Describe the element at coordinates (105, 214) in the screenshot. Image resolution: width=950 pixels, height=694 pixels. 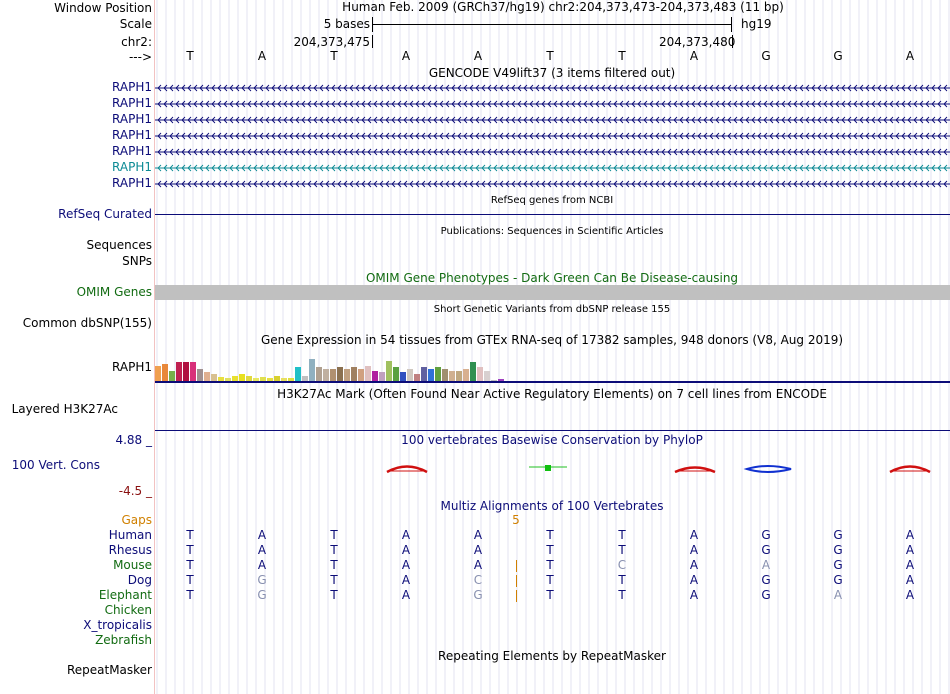
I see `refseq-label: RefSeq Curated` at that location.